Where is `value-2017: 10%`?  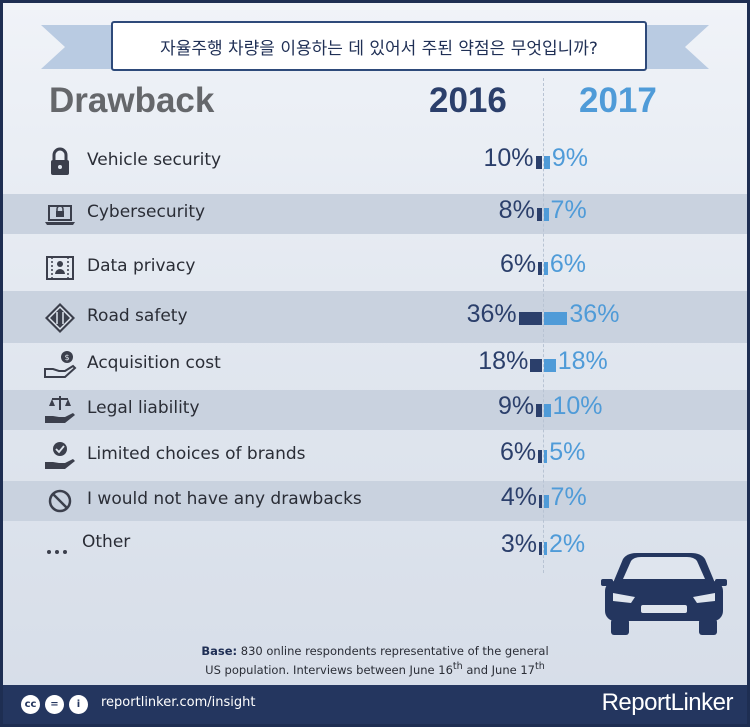 value-2017: 10% is located at coordinates (577, 406).